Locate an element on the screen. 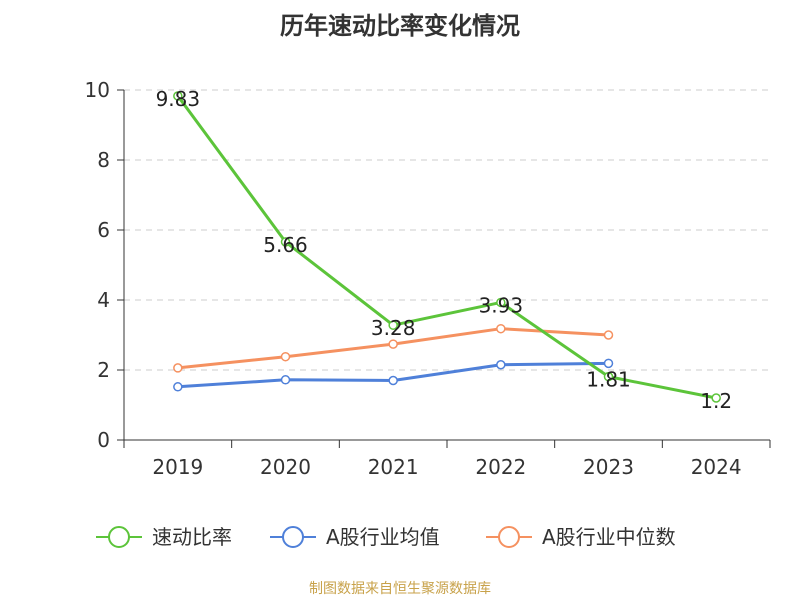  y-tick-label: 10 is located at coordinates (97, 90).